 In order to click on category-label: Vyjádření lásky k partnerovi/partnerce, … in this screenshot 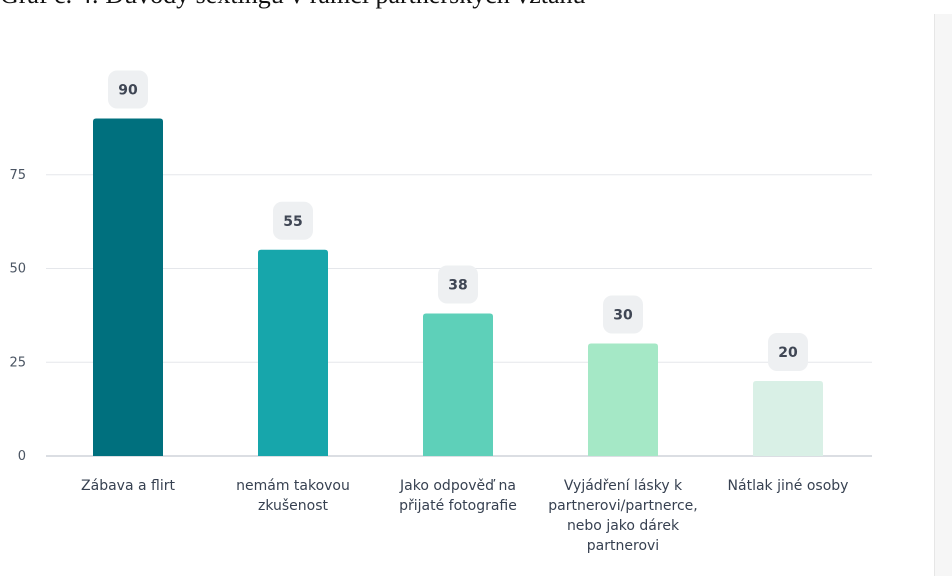, I will do `click(623, 516)`.